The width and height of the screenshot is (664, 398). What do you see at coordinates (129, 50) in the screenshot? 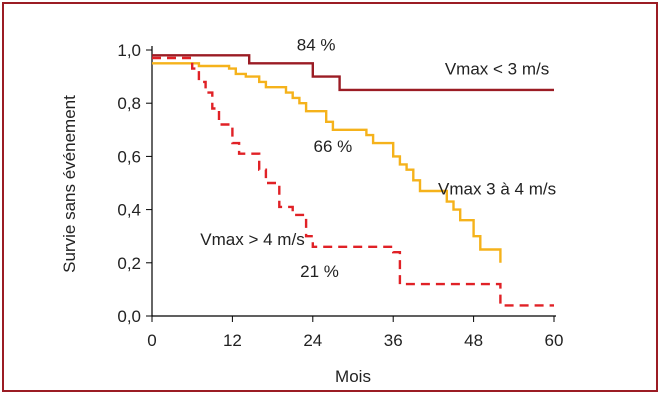
I see `y-tick-label: 1,0` at bounding box center [129, 50].